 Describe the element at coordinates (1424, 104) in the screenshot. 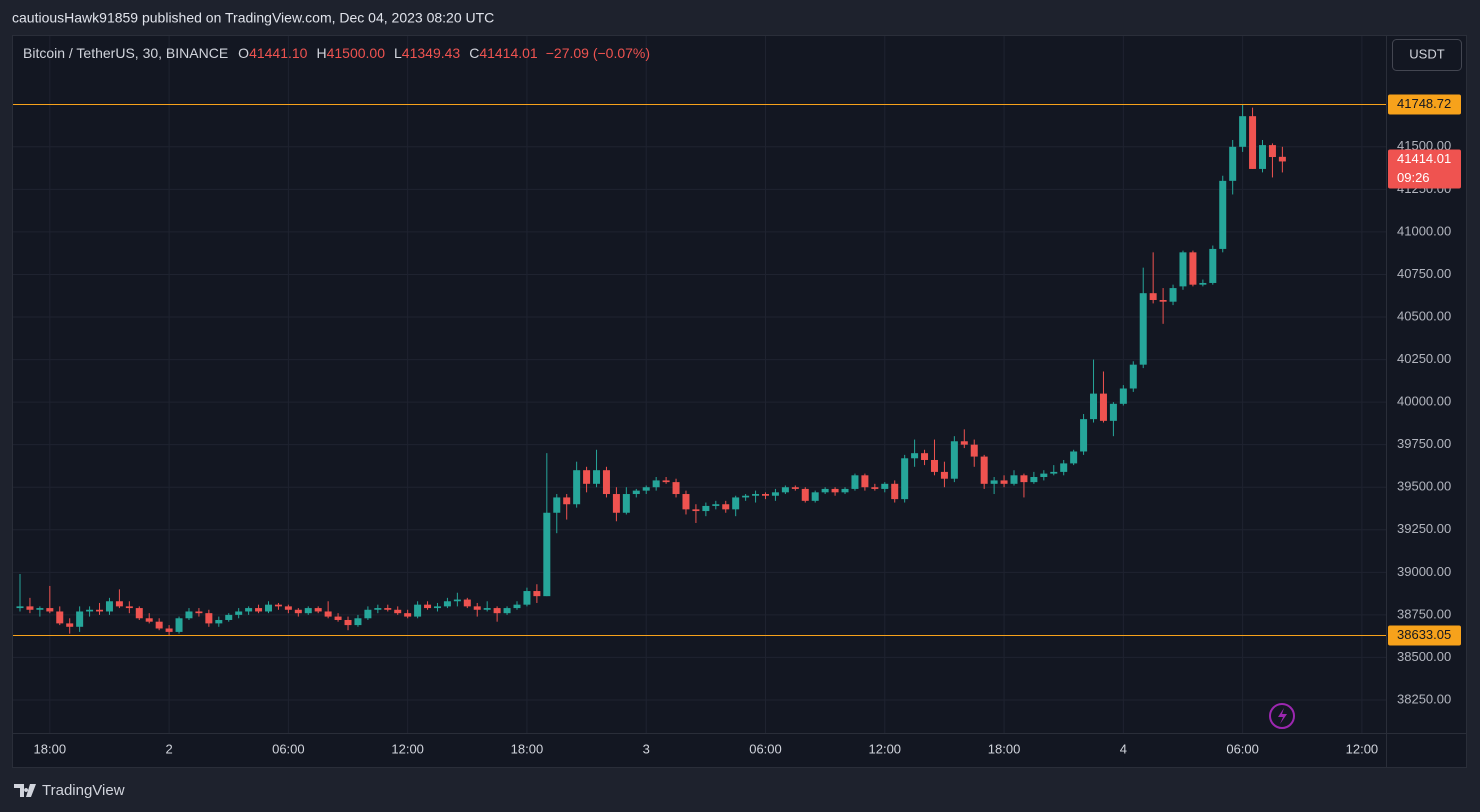

I see `level-tag` at that location.